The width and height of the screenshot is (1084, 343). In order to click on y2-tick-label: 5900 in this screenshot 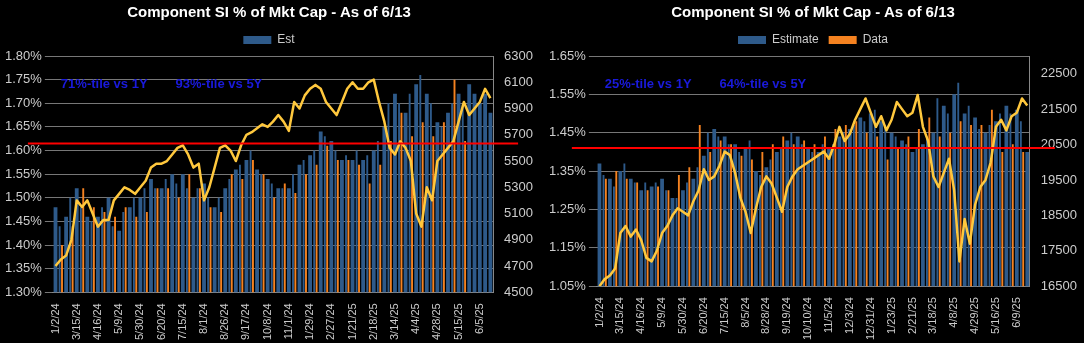, I will do `click(518, 108)`.